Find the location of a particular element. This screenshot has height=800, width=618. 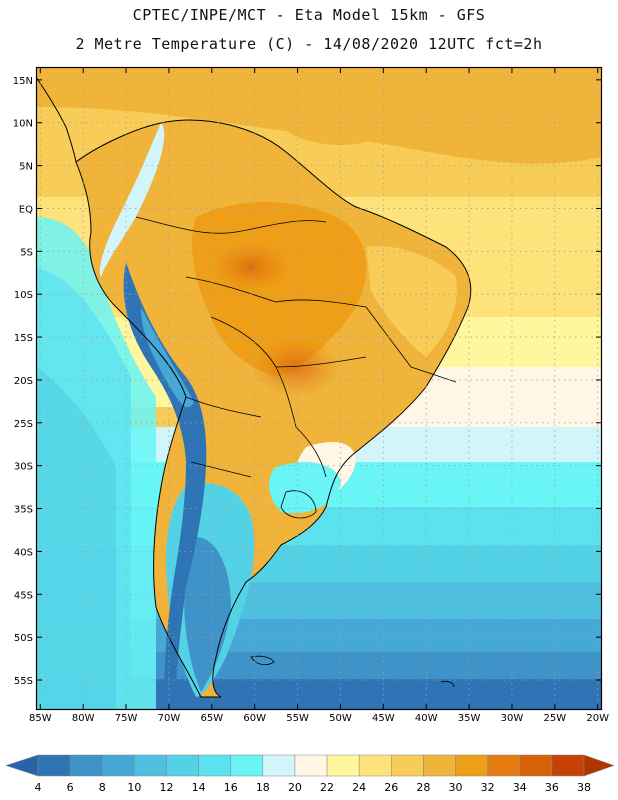

lon-label: 60W is located at coordinates (254, 718).